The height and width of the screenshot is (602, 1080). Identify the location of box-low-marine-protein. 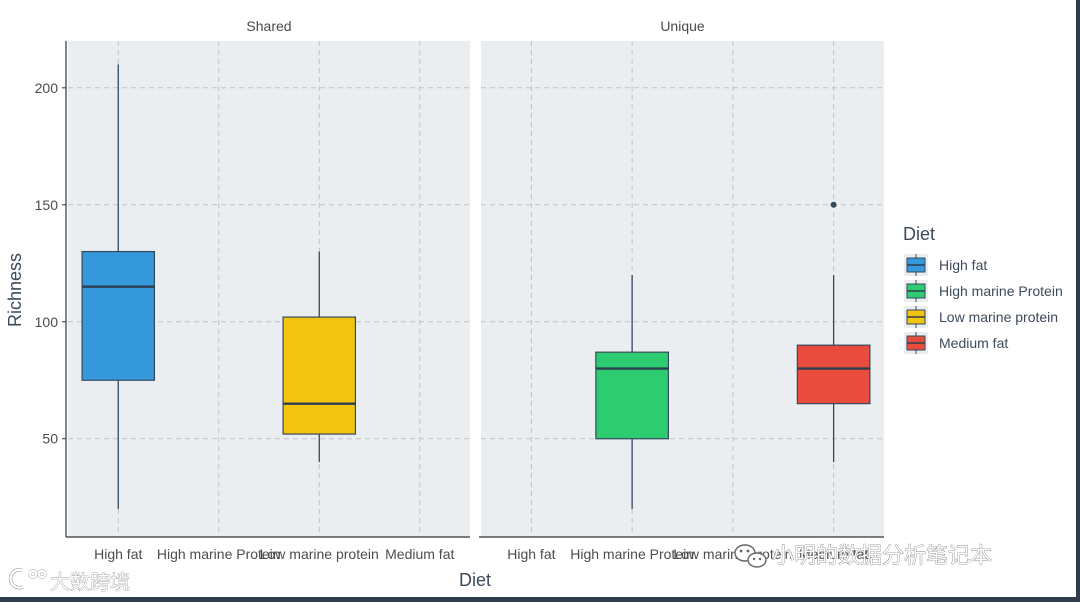
(319, 357).